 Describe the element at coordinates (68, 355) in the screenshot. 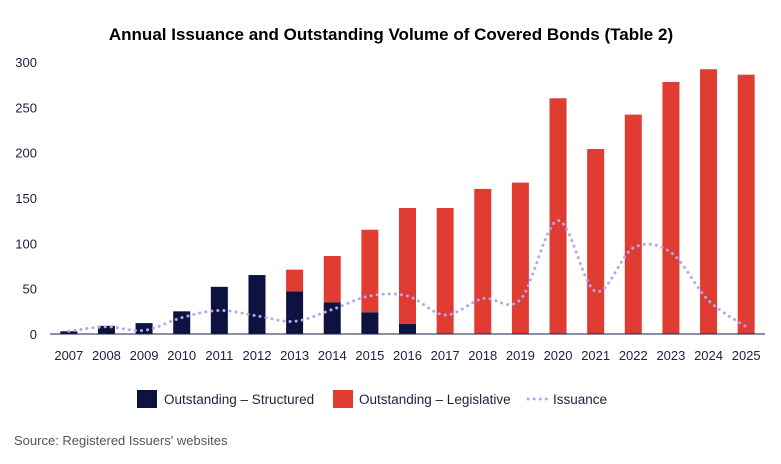

I see `x-tick-label: 2007` at that location.